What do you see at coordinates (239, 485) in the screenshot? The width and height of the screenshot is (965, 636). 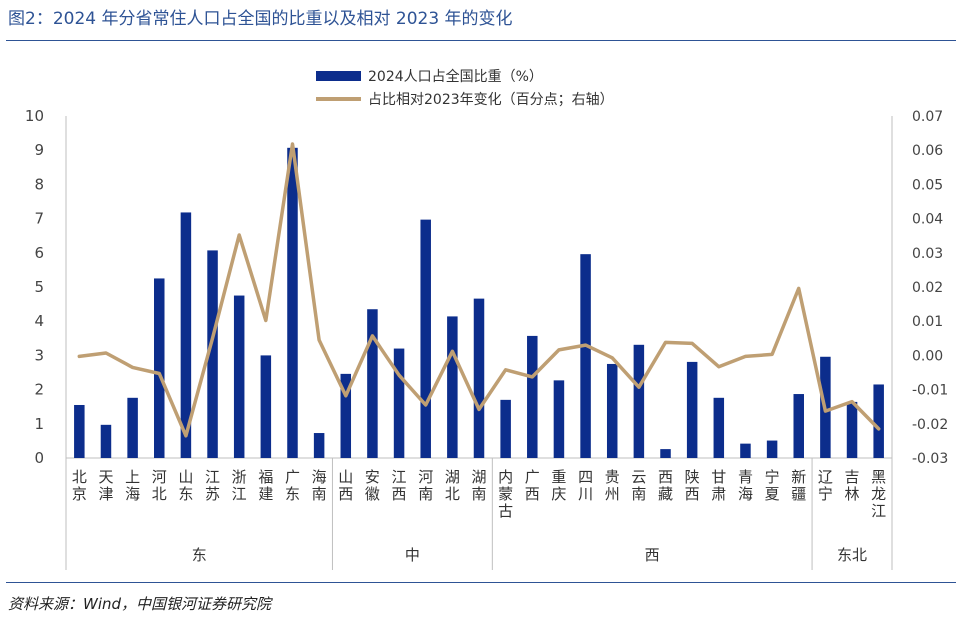 I see `x-tick-label: 浙江` at bounding box center [239, 485].